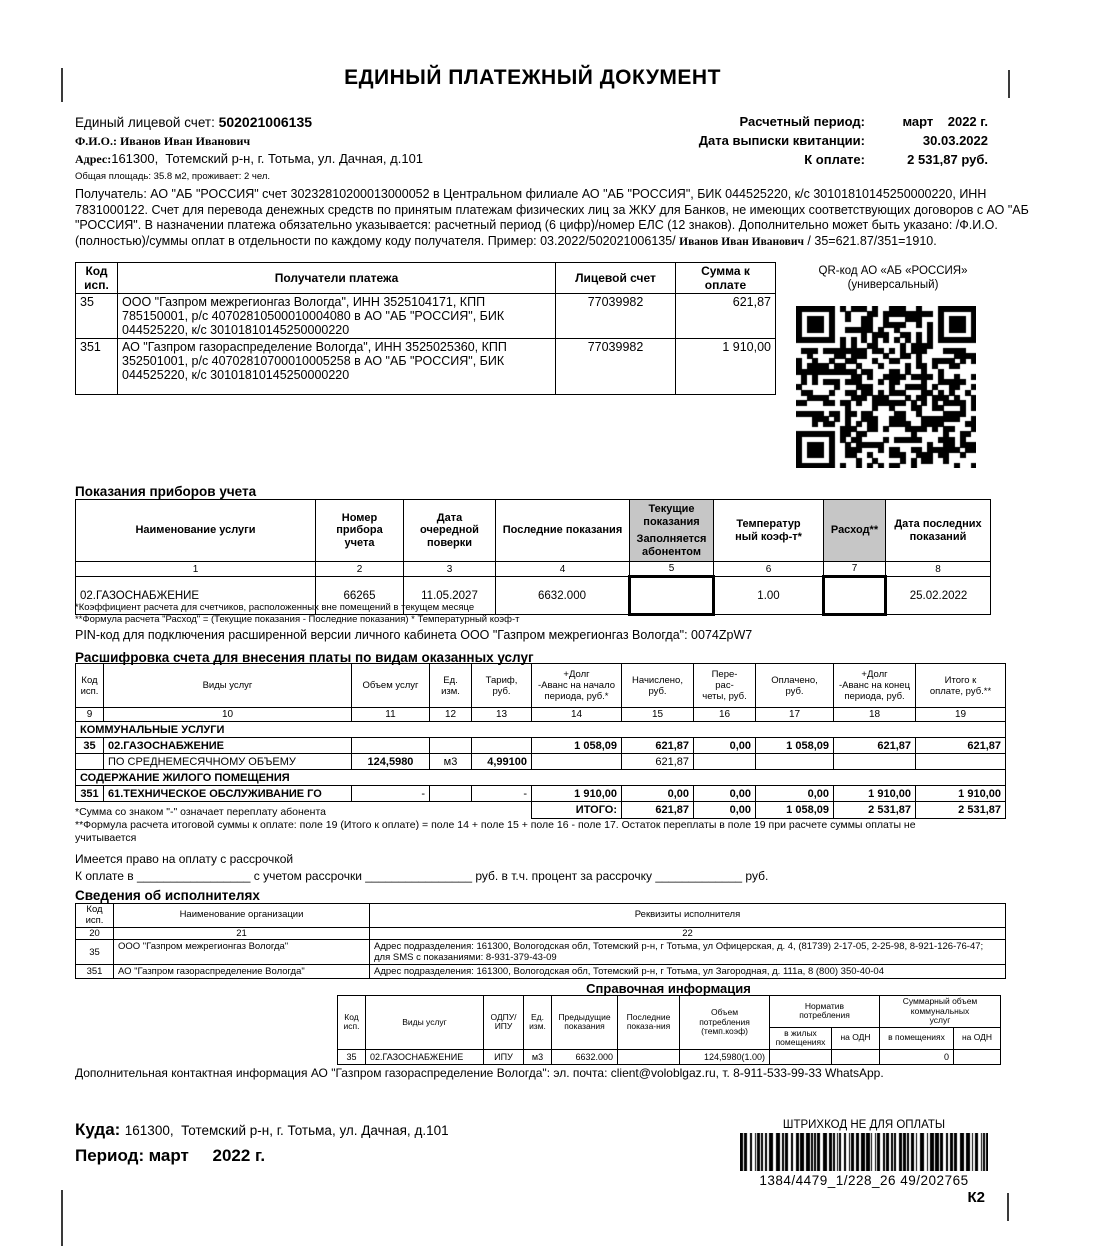 This screenshot has height=1260, width=1106. I want to click on ref-sum-rooms: 0, so click(916, 1056).